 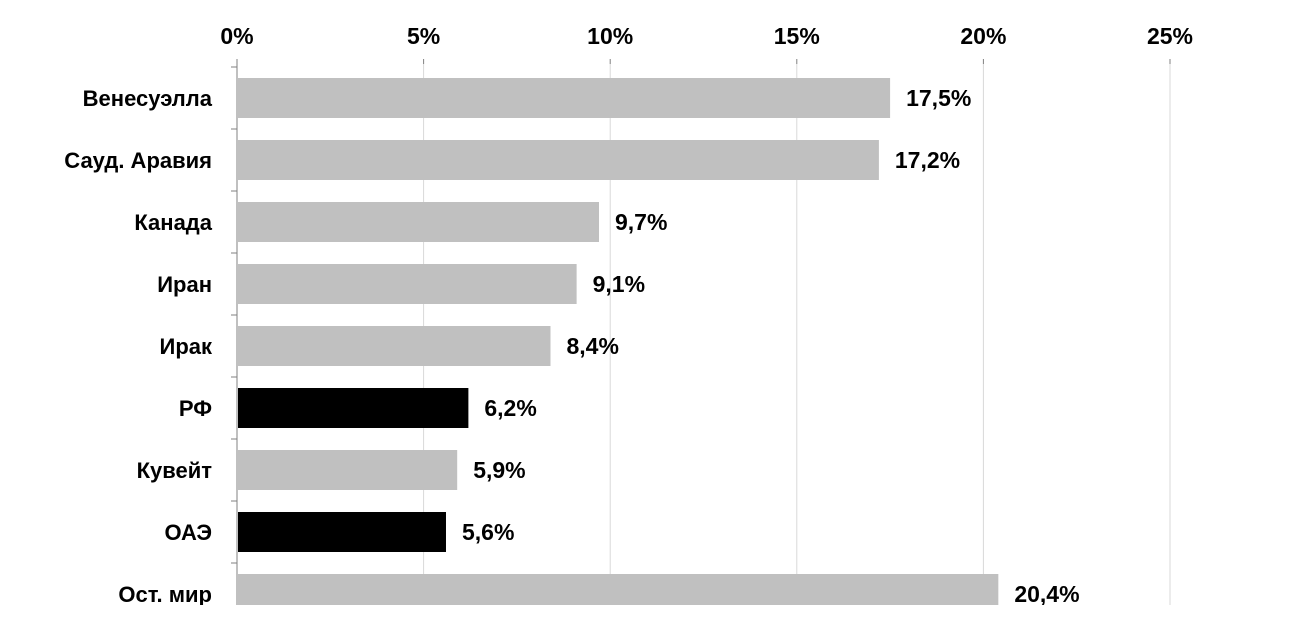 What do you see at coordinates (927, 160) in the screenshot?
I see `data-label: 17,2%` at bounding box center [927, 160].